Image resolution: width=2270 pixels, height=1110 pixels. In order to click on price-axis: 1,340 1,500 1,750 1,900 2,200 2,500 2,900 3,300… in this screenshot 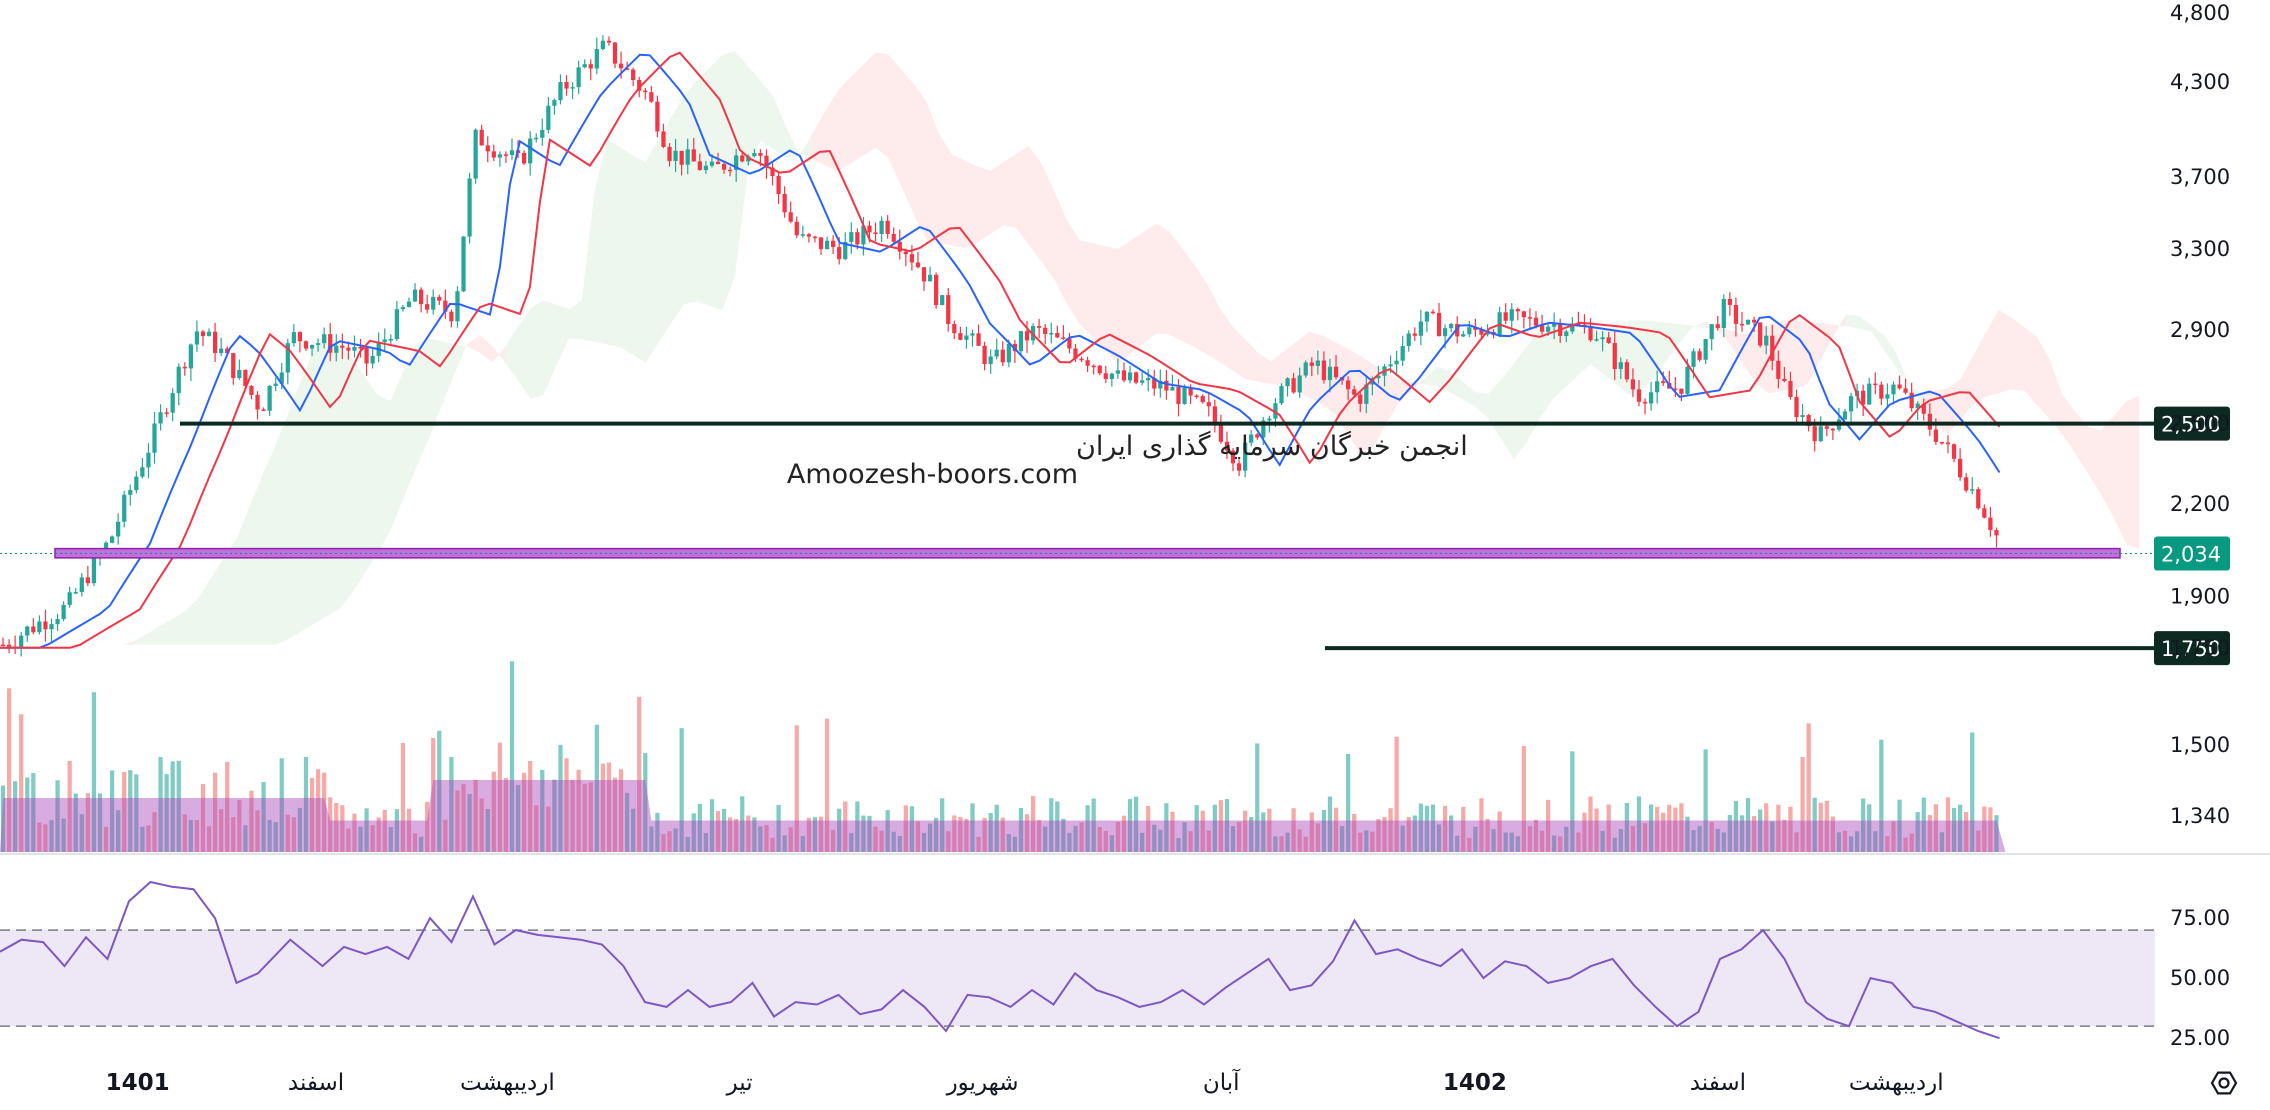, I will do `click(2200, 414)`.